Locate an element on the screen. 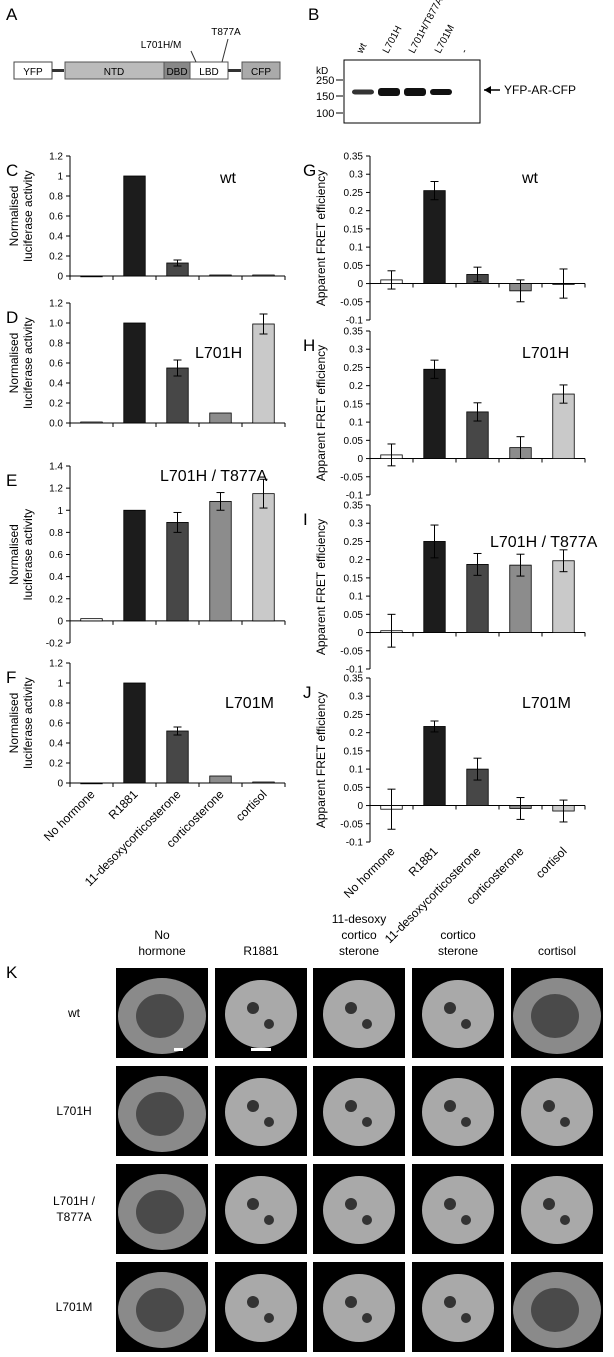 This screenshot has height=1357, width=614. micrograph-row-label: L701H / is located at coordinates (74, 1201).